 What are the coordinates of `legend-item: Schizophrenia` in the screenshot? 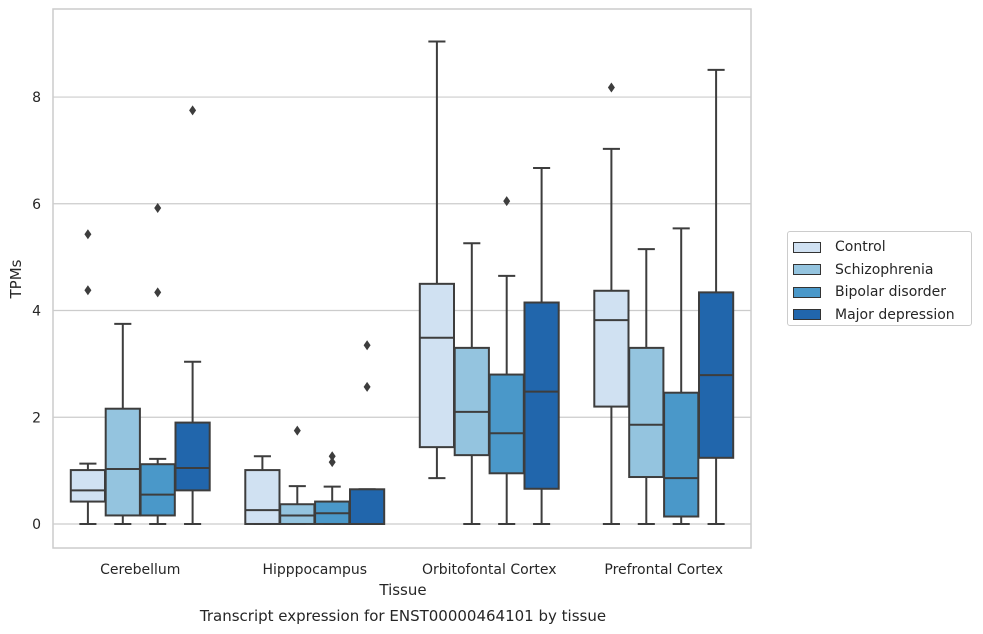 It's located at (882, 270).